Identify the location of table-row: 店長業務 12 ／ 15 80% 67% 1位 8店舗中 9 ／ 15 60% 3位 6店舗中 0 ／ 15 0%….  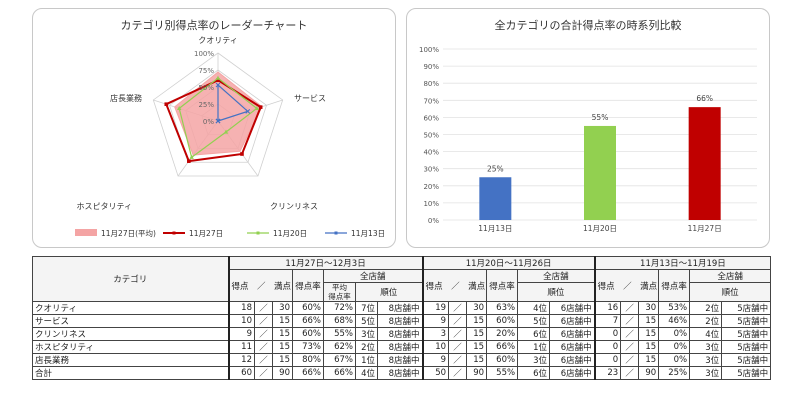
(402, 360).